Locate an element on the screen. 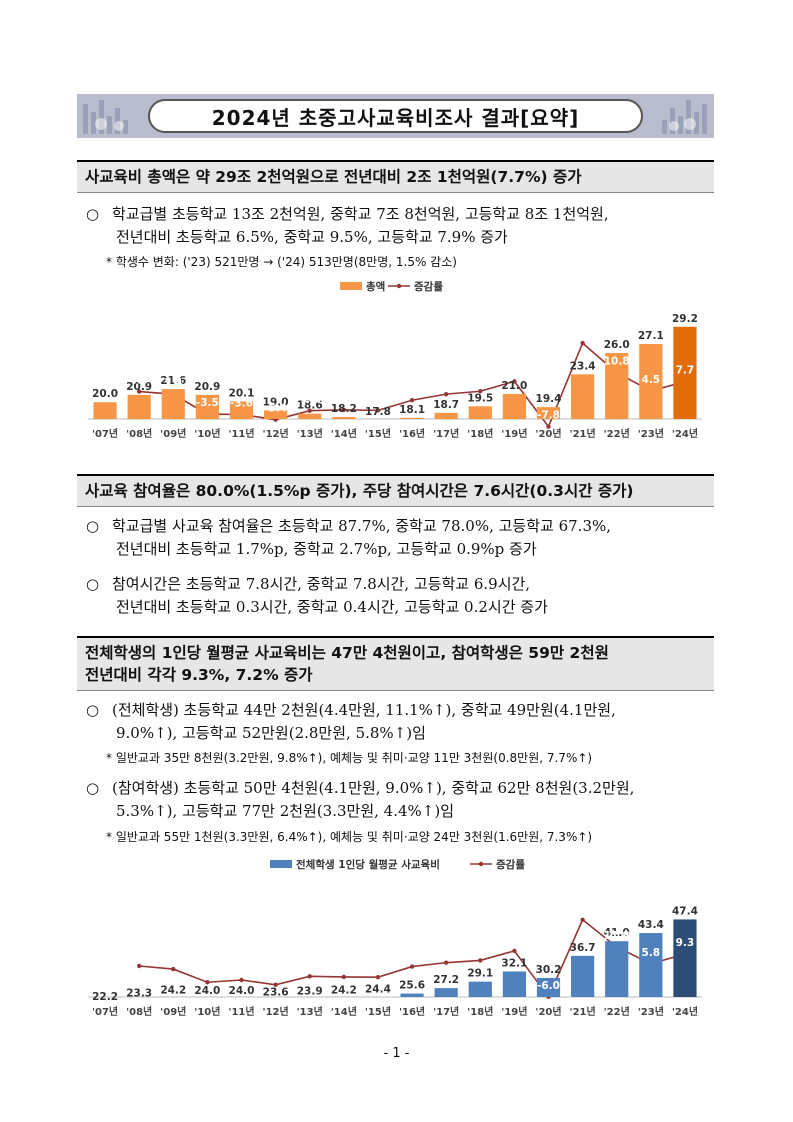 Image resolution: width=793 pixels, height=1122 pixels. rate-value-label: 7.8 is located at coordinates (514, 370).